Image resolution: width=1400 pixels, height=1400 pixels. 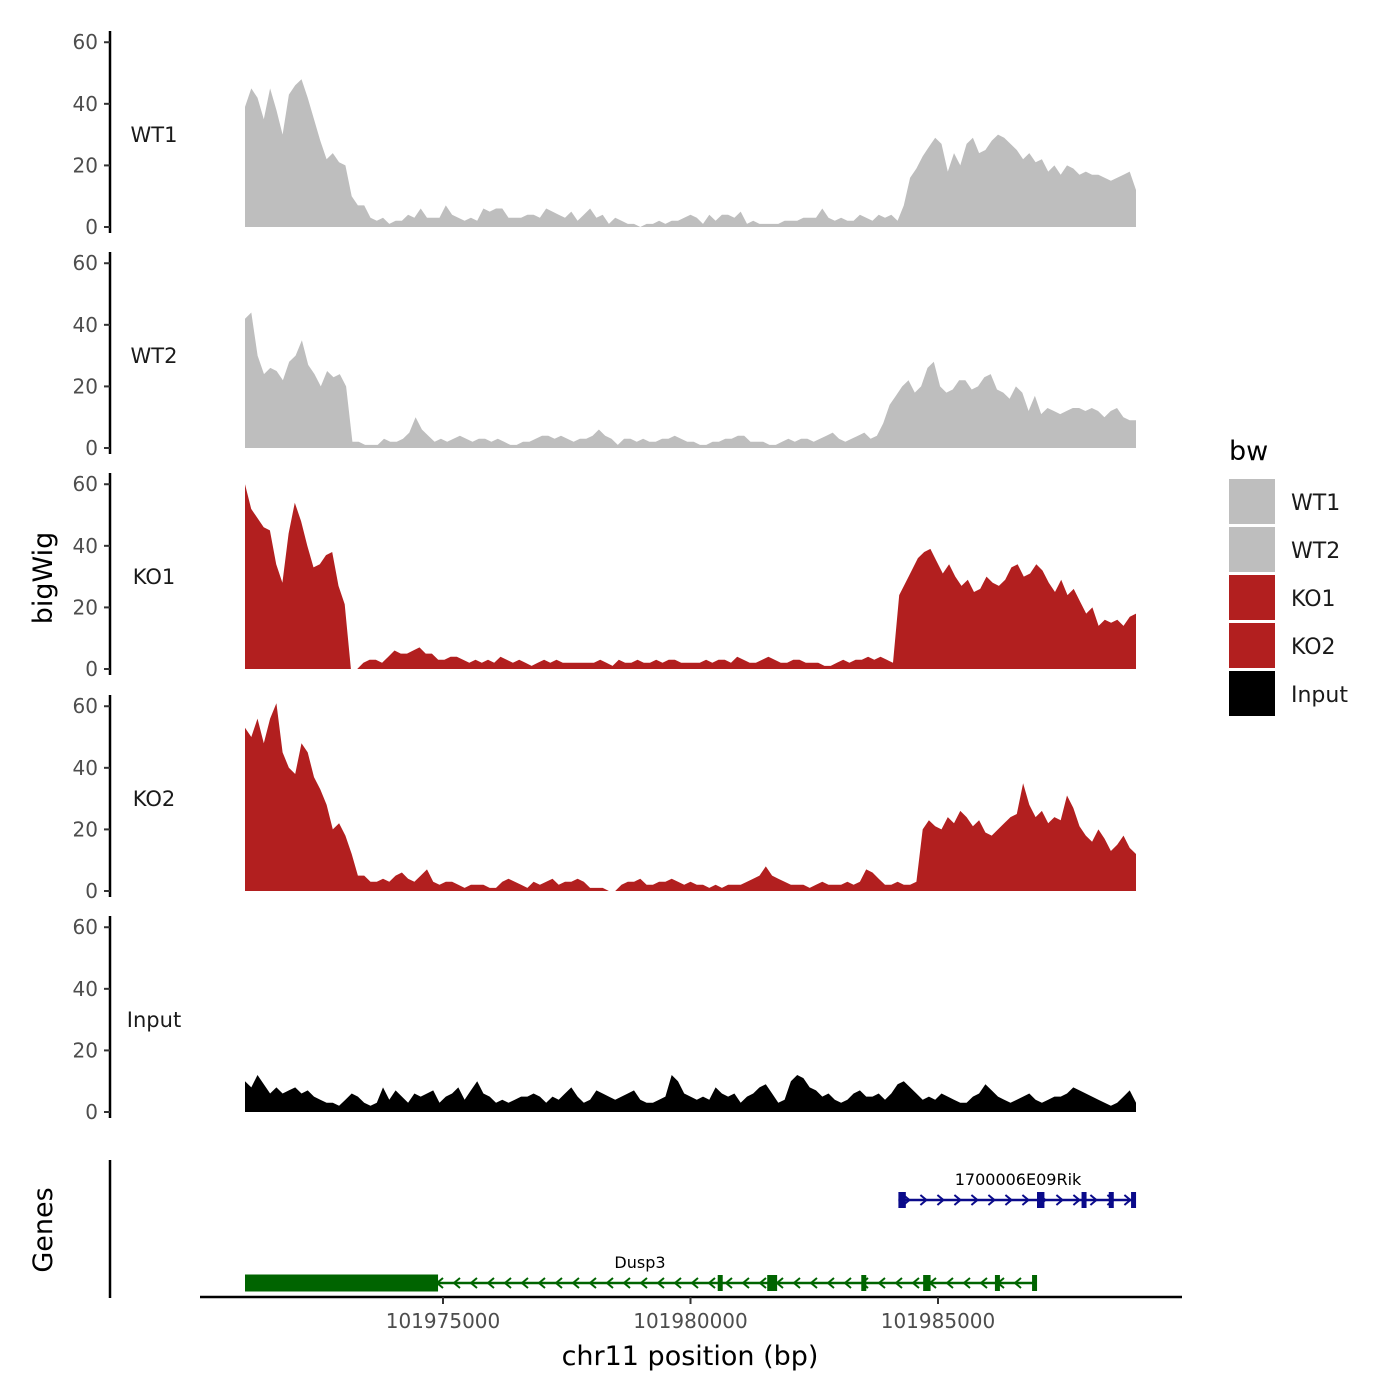 I want to click on track-label-ko1: KO1, so click(x=154, y=577).